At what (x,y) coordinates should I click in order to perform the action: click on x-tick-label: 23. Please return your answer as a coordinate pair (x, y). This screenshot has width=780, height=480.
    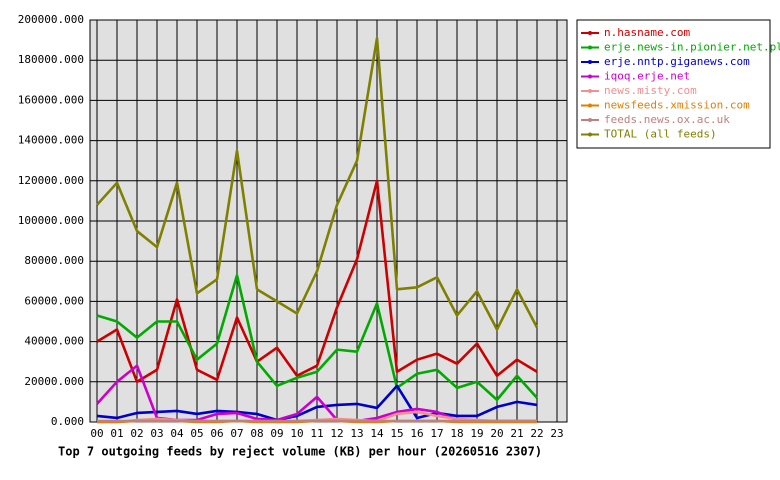
    Looking at the image, I should click on (556, 433).